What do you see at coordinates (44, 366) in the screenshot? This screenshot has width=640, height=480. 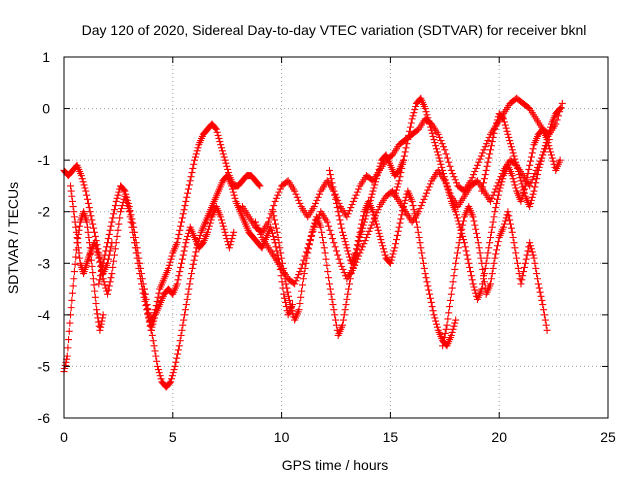 I see `y-tick-label: -5` at bounding box center [44, 366].